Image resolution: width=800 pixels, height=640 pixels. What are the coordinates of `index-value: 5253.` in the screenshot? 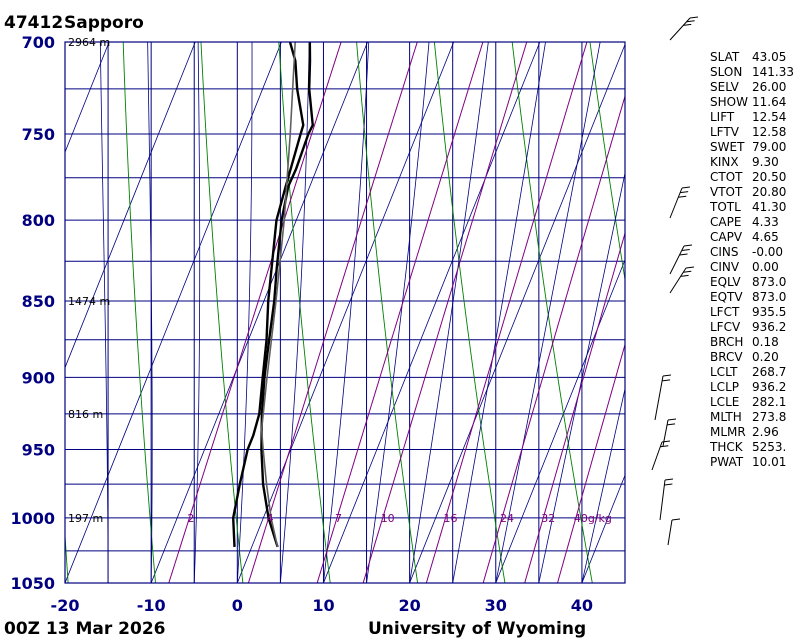 It's located at (769, 447).